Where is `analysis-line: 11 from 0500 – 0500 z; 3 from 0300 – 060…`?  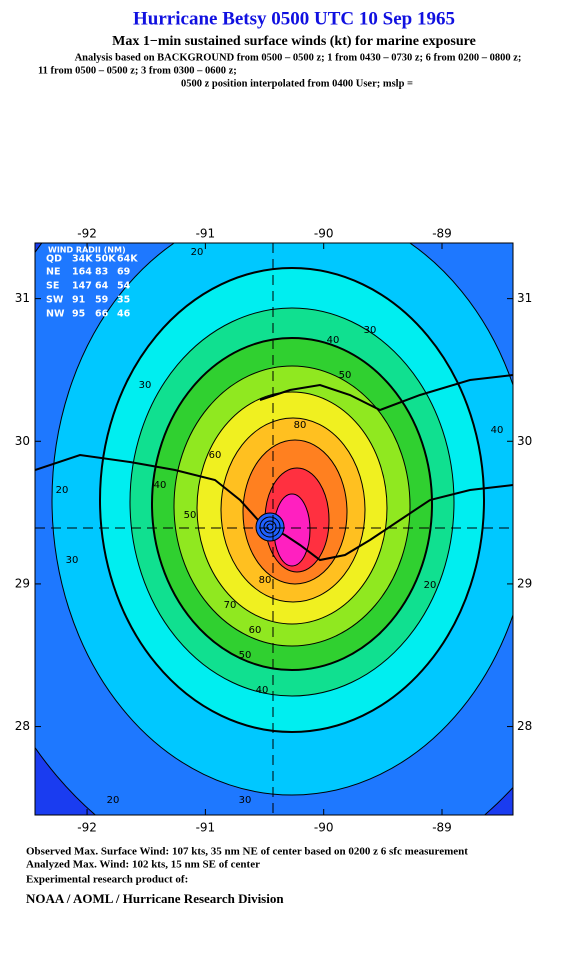
analysis-line: 11 from 0500 – 0500 z; 3 from 0300 – 060… is located at coordinates (137, 70).